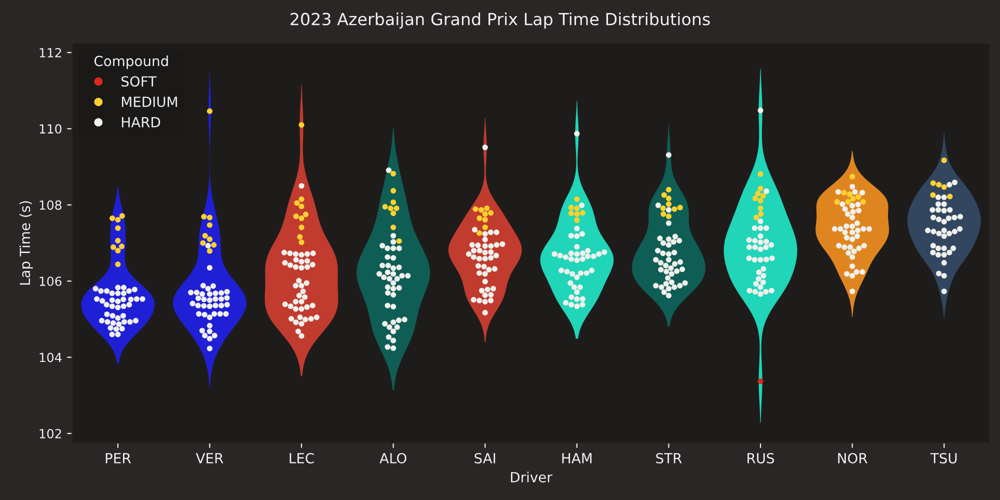 This screenshot has height=500, width=1000. Describe the element at coordinates (669, 458) in the screenshot. I see `x-tick-label: STR` at that location.